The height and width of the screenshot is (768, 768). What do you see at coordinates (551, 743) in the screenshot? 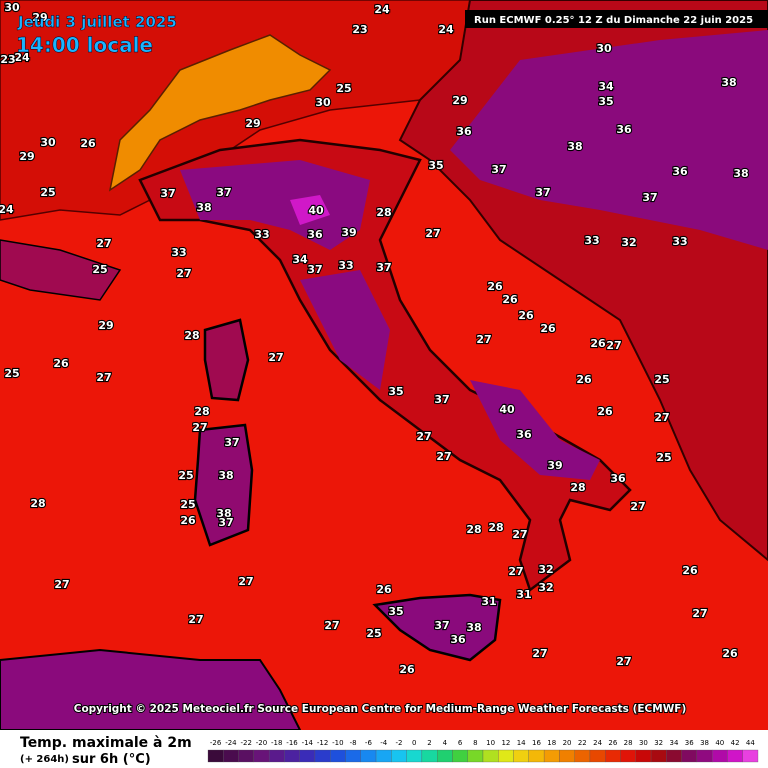
I see `legend-tick-label: 18` at bounding box center [551, 743].